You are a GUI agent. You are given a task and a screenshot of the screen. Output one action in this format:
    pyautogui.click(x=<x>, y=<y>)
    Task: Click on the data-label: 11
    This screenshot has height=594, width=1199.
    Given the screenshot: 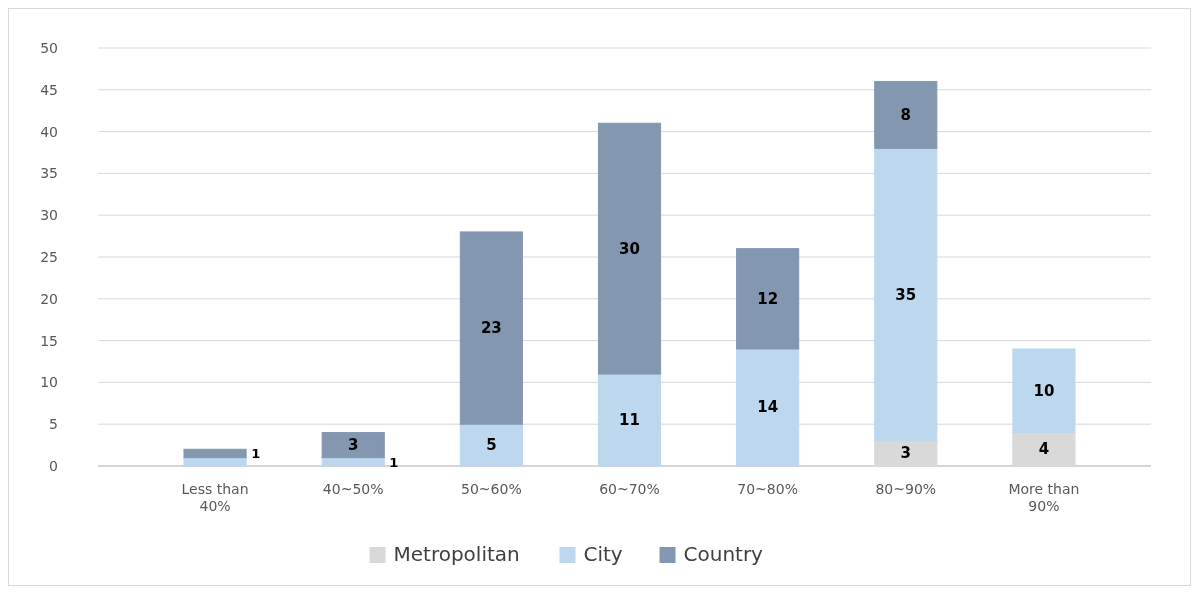 What is the action you would take?
    pyautogui.click(x=629, y=420)
    